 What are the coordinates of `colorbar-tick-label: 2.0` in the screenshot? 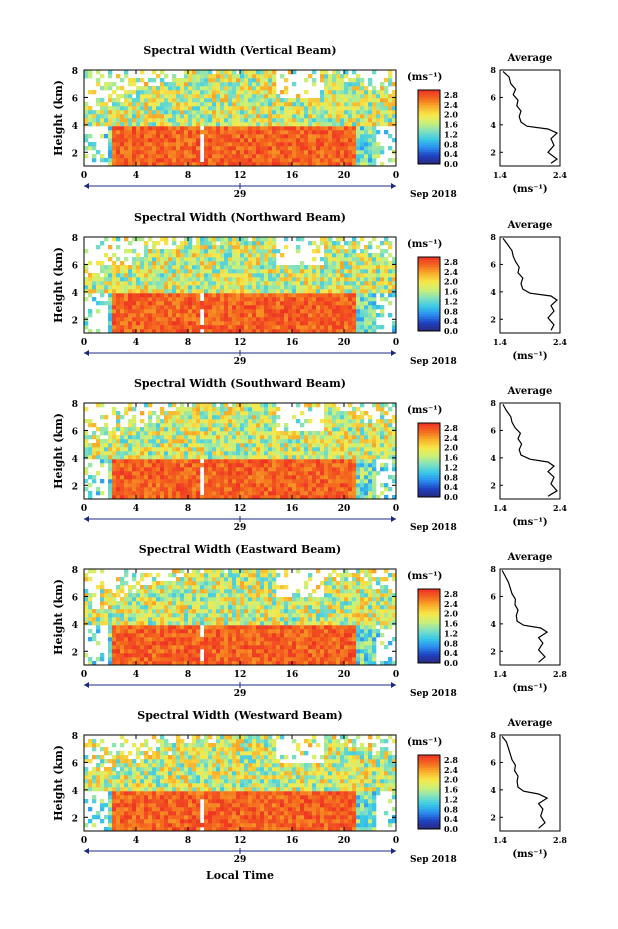 It's located at (451, 282).